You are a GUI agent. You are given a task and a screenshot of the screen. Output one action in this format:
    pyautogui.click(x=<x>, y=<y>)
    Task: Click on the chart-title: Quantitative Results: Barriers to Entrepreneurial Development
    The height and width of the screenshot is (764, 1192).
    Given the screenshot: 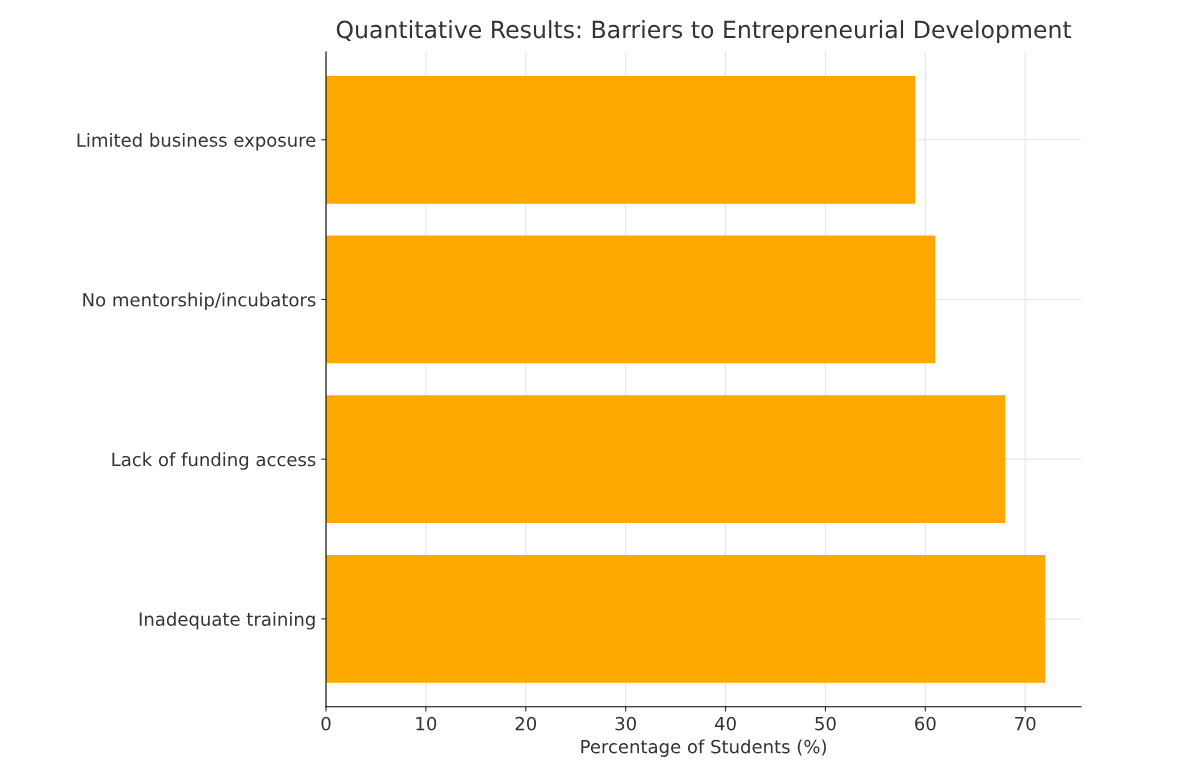 What is the action you would take?
    pyautogui.click(x=704, y=31)
    